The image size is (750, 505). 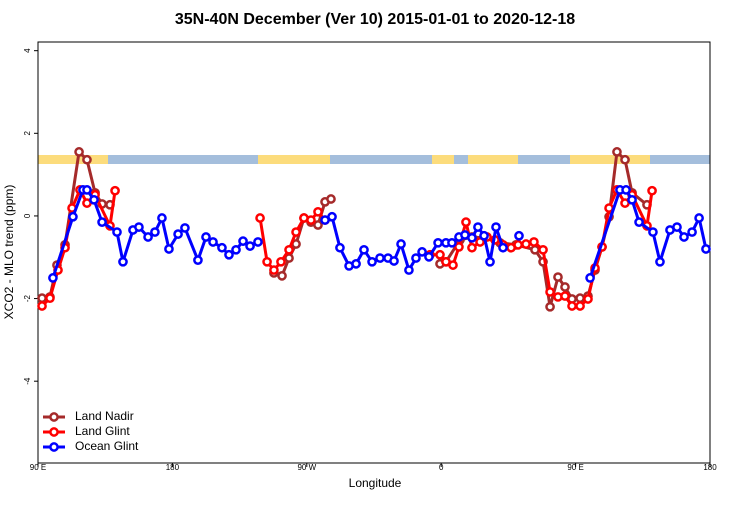 I want to click on legend-label: Ocean Glint, so click(x=107, y=446).